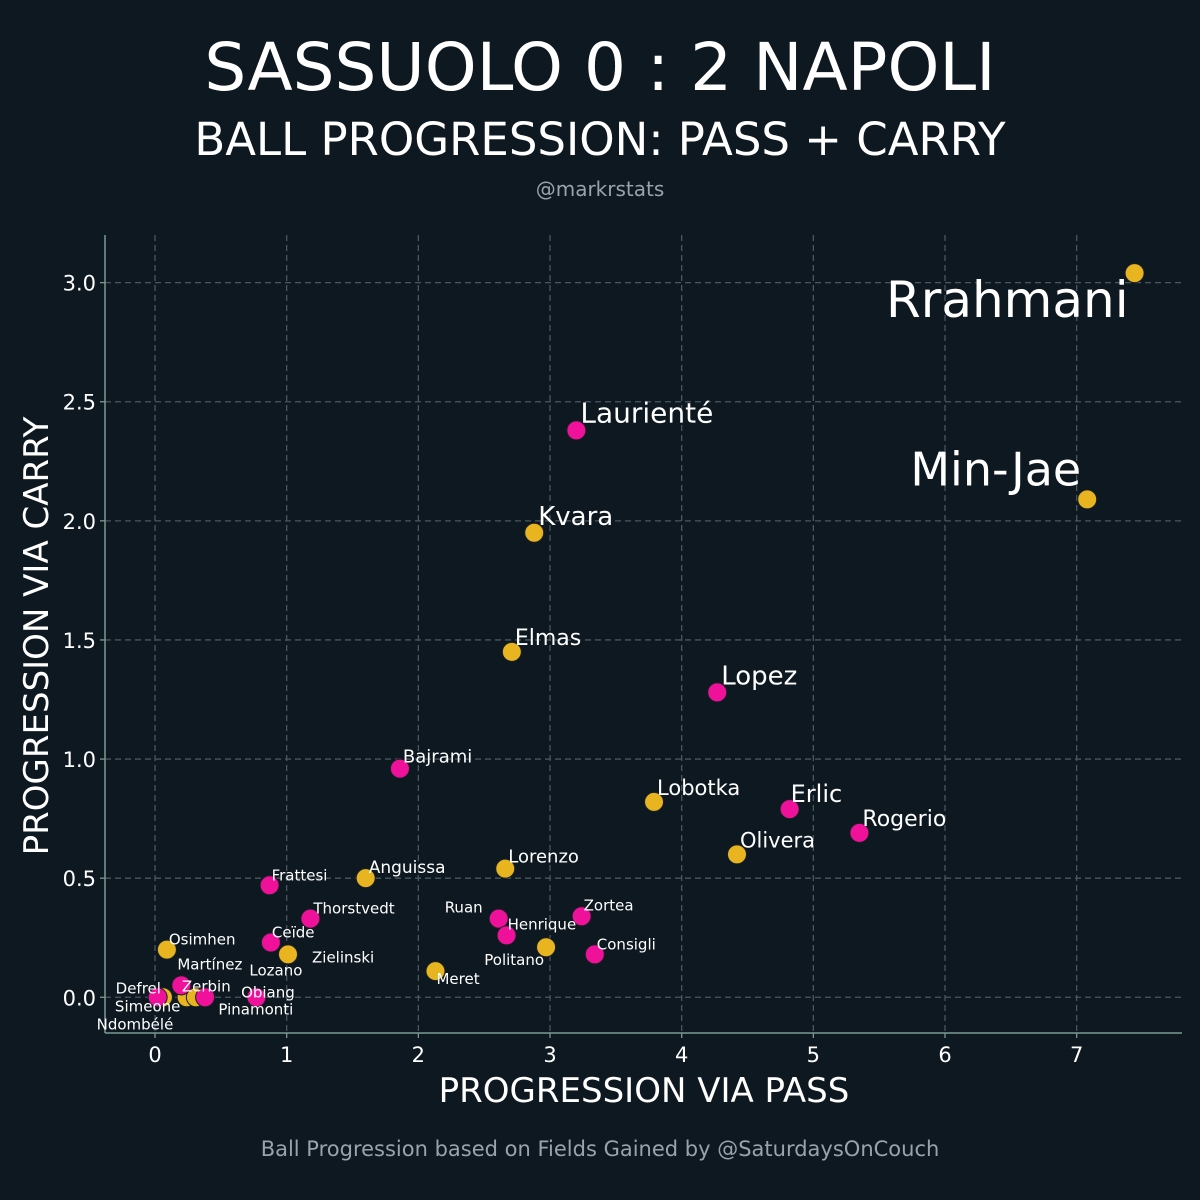 The image size is (1200, 1200). Describe the element at coordinates (437, 757) in the screenshot. I see `point-label: Bajrami` at that location.